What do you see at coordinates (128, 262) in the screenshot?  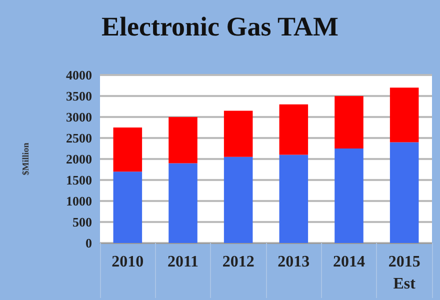 I see `x-tick-label: 2010` at bounding box center [128, 262].